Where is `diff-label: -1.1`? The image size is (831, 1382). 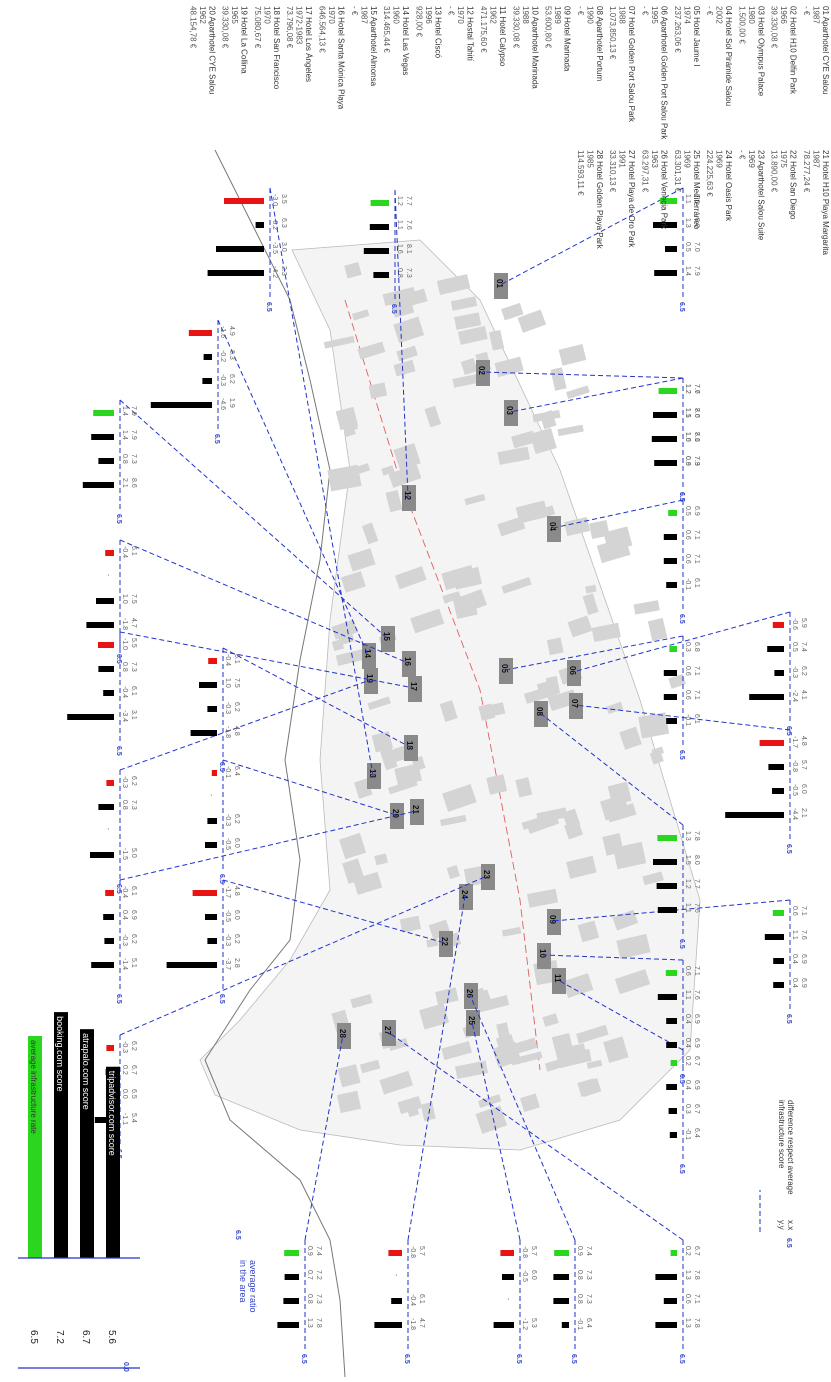
diff-label: -1.1 is located at coordinates (124, 1119).